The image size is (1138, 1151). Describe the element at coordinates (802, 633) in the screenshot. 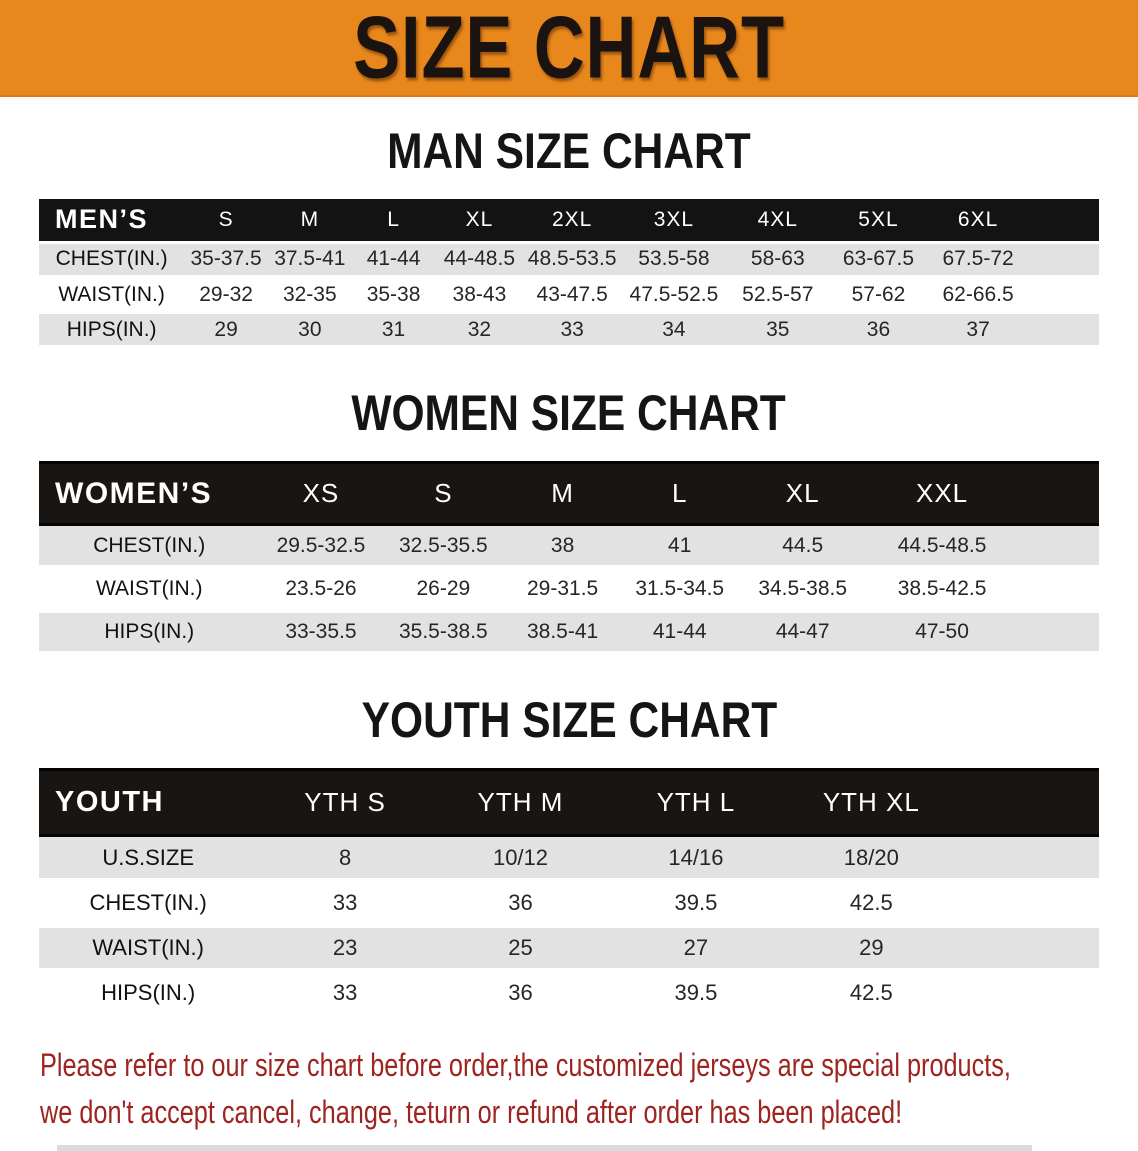

I see `value-cell: 44-47` at that location.